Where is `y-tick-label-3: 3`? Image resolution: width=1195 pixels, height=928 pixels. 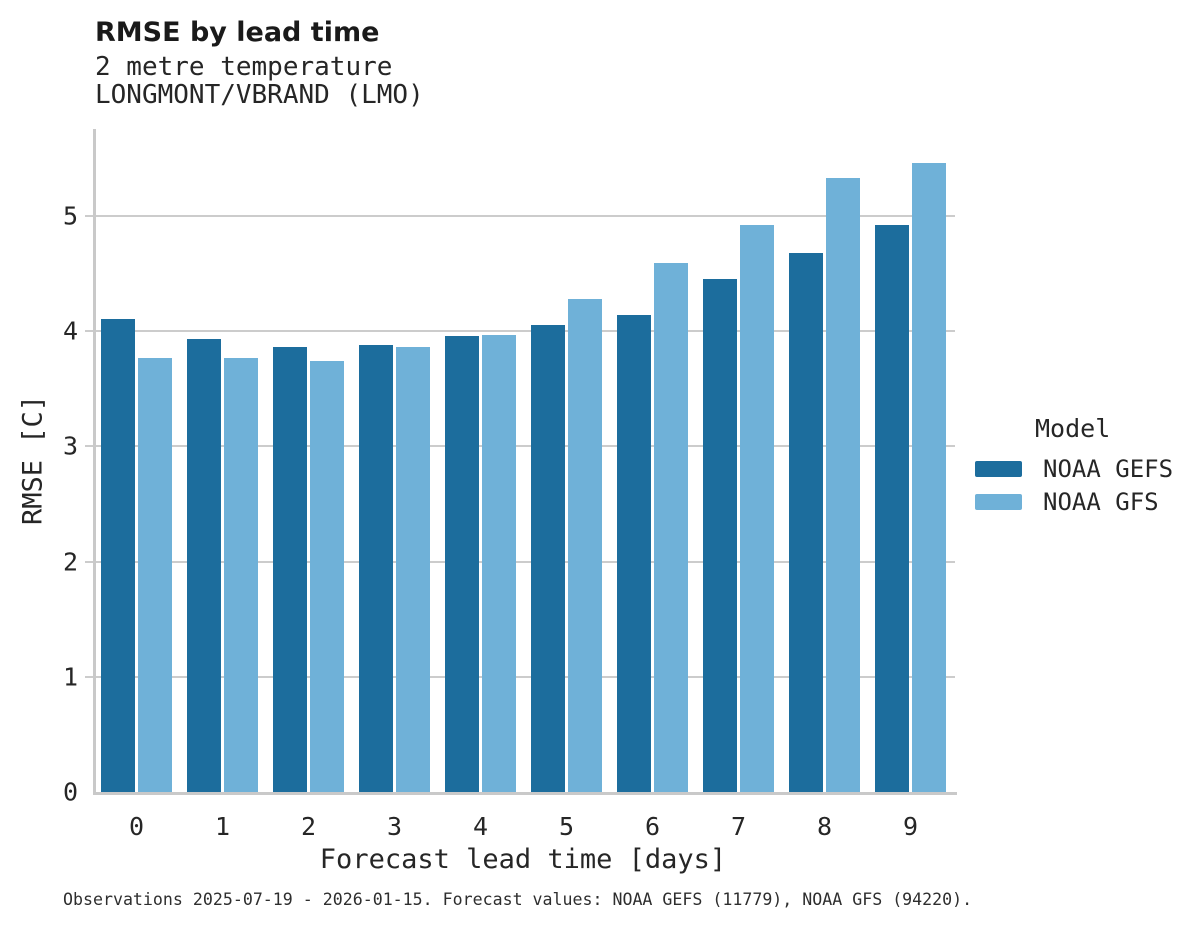
y-tick-label-3: 3 is located at coordinates (70, 446).